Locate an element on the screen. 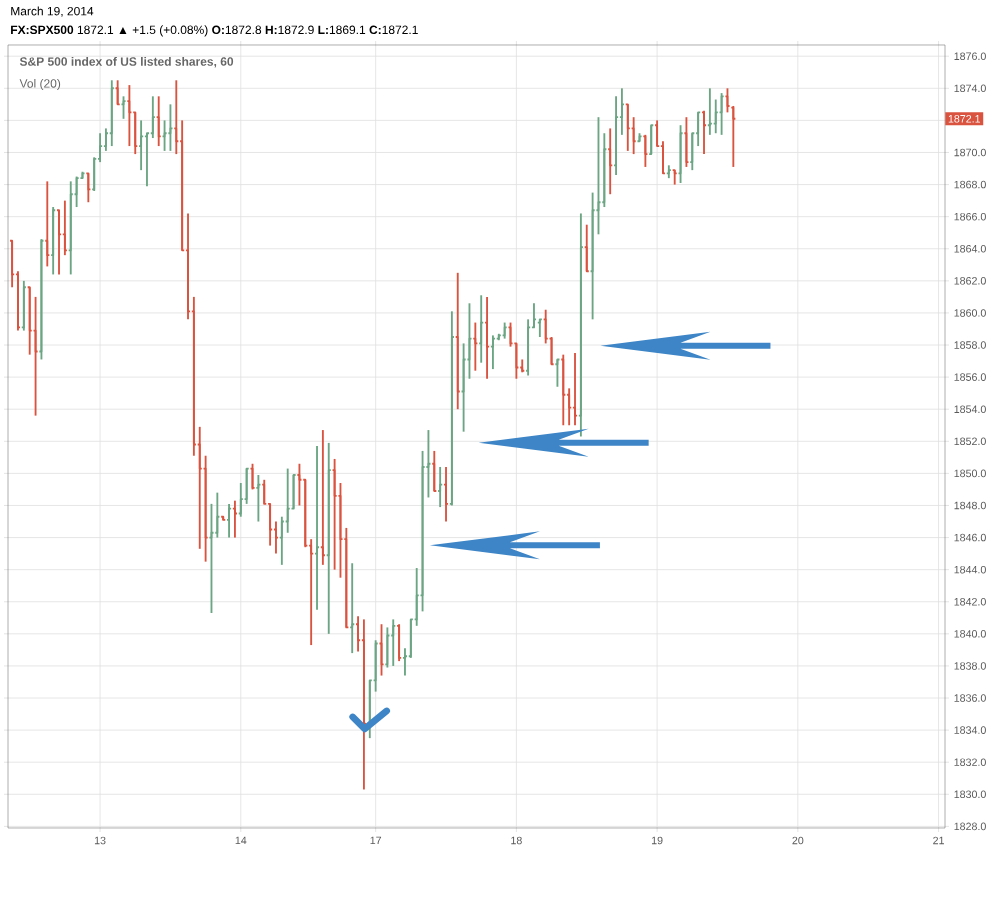  y-tick-label: 1862.0 is located at coordinates (970, 281).